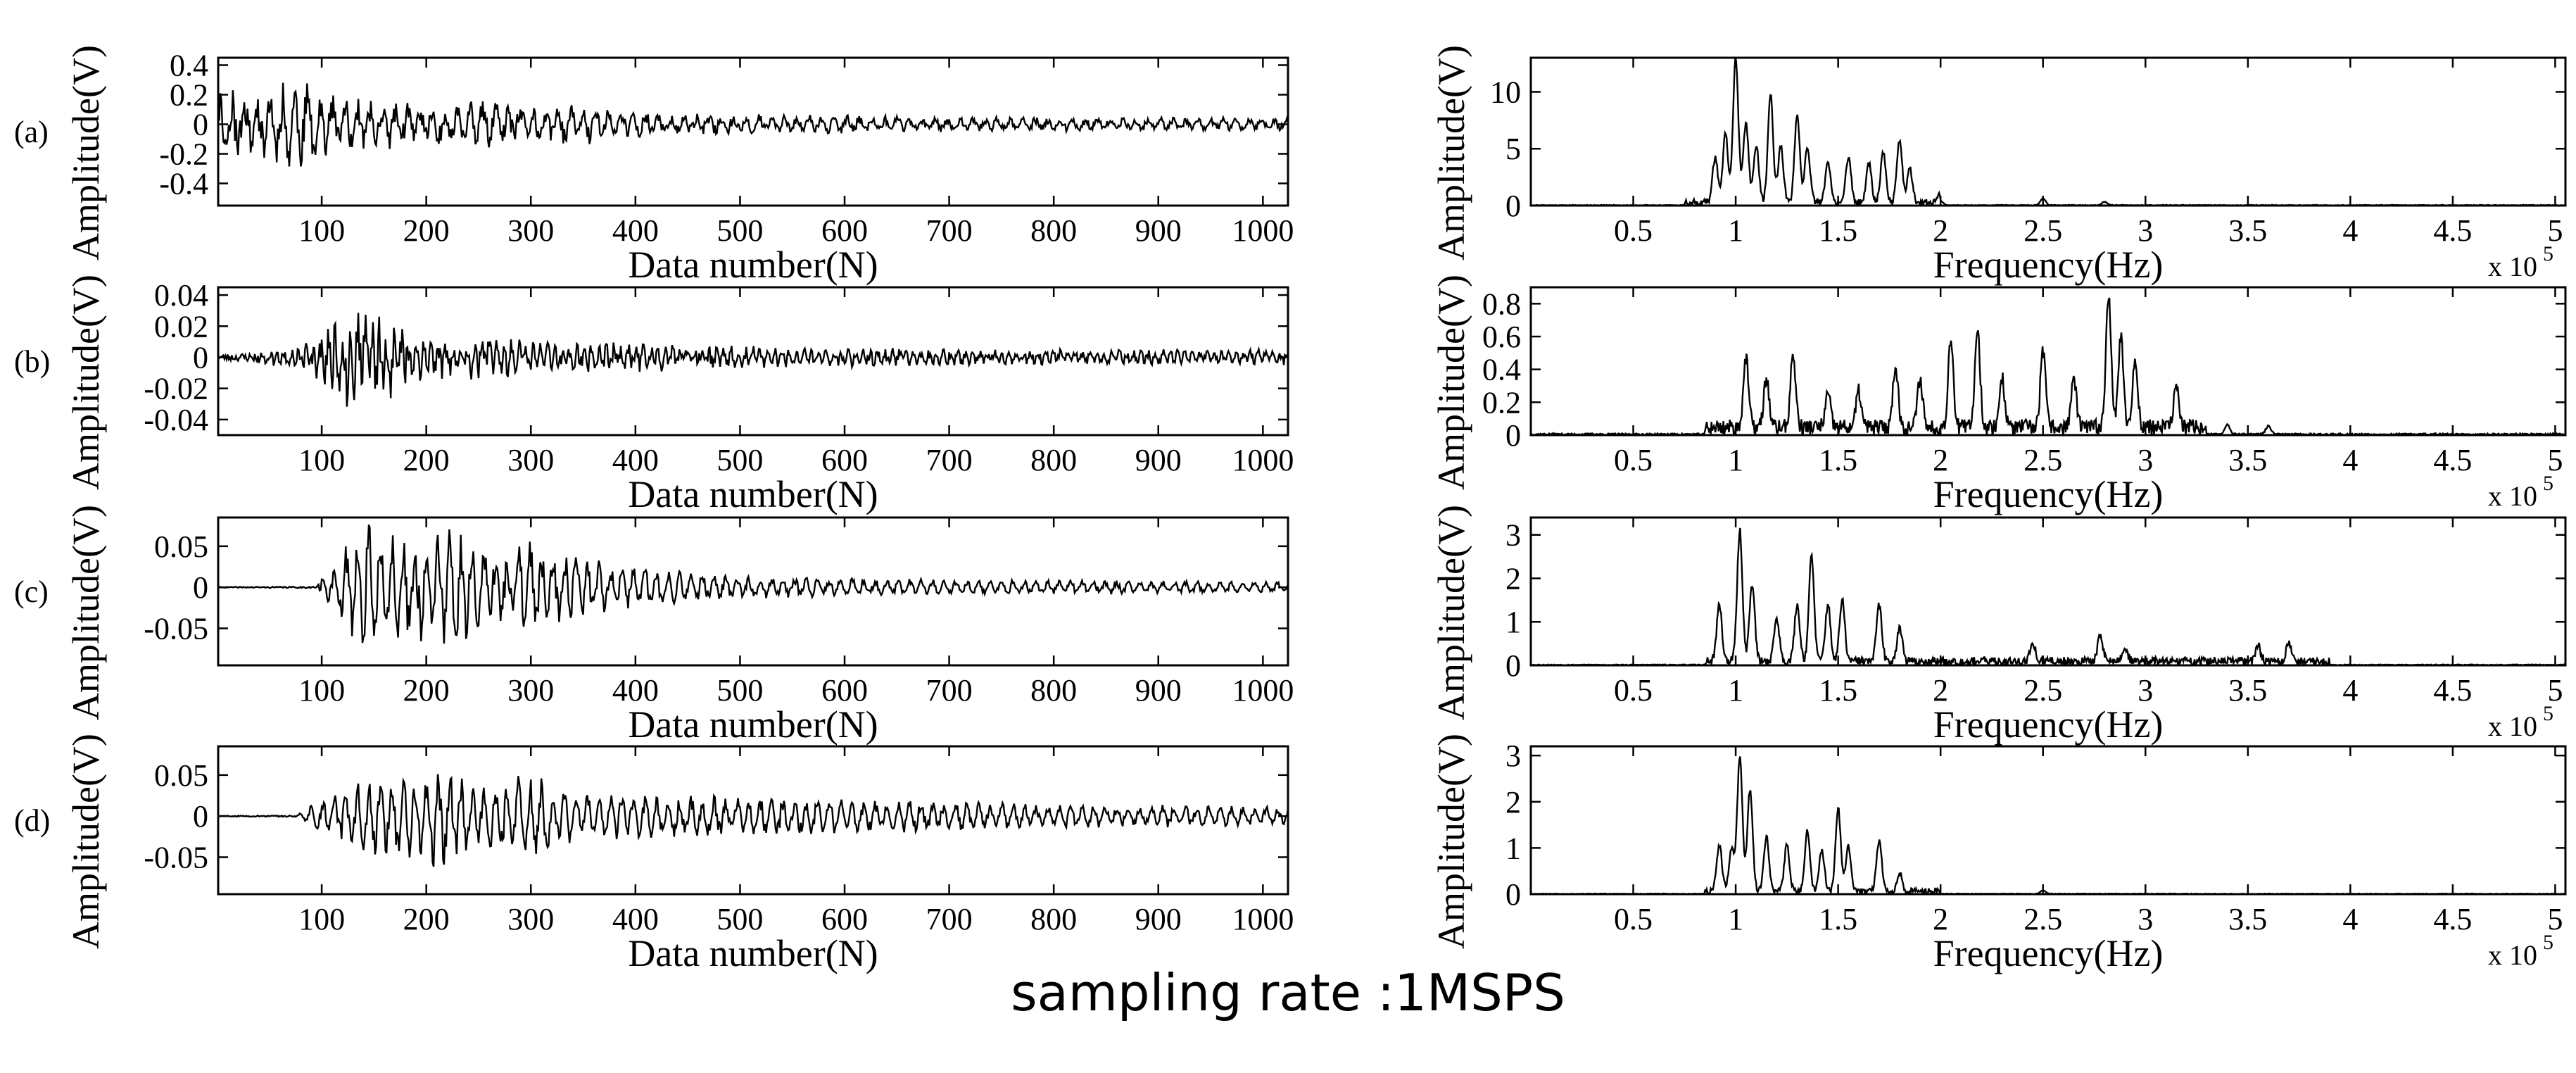  Describe the element at coordinates (1513, 149) in the screenshot. I see `y-tick-label: 5` at that location.